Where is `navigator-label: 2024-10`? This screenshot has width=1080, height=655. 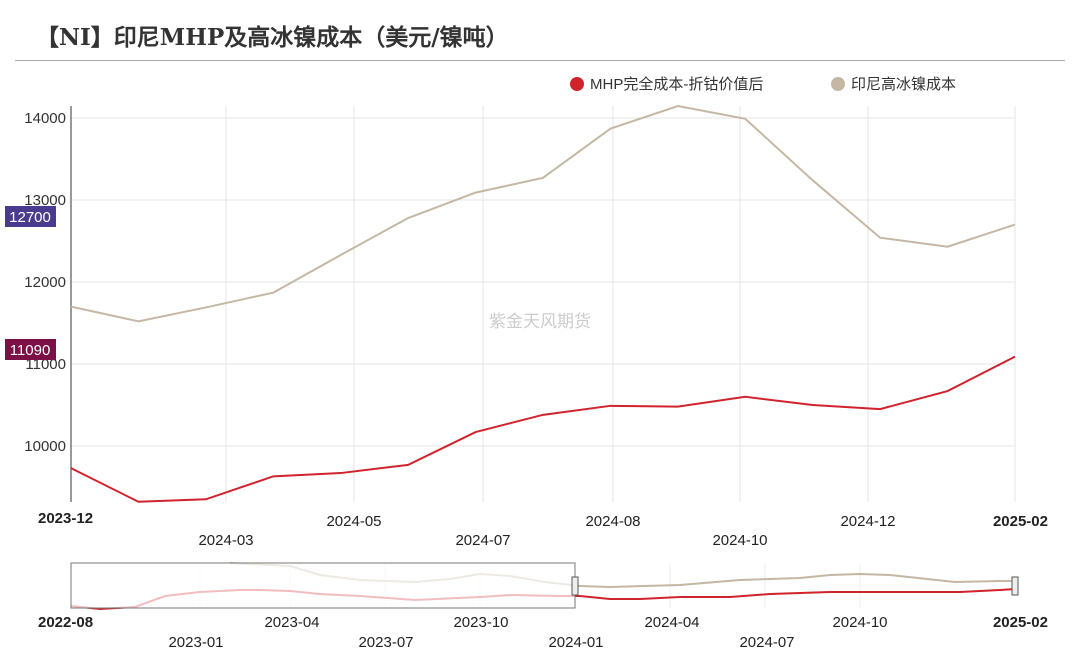 navigator-label: 2024-10 is located at coordinates (859, 622).